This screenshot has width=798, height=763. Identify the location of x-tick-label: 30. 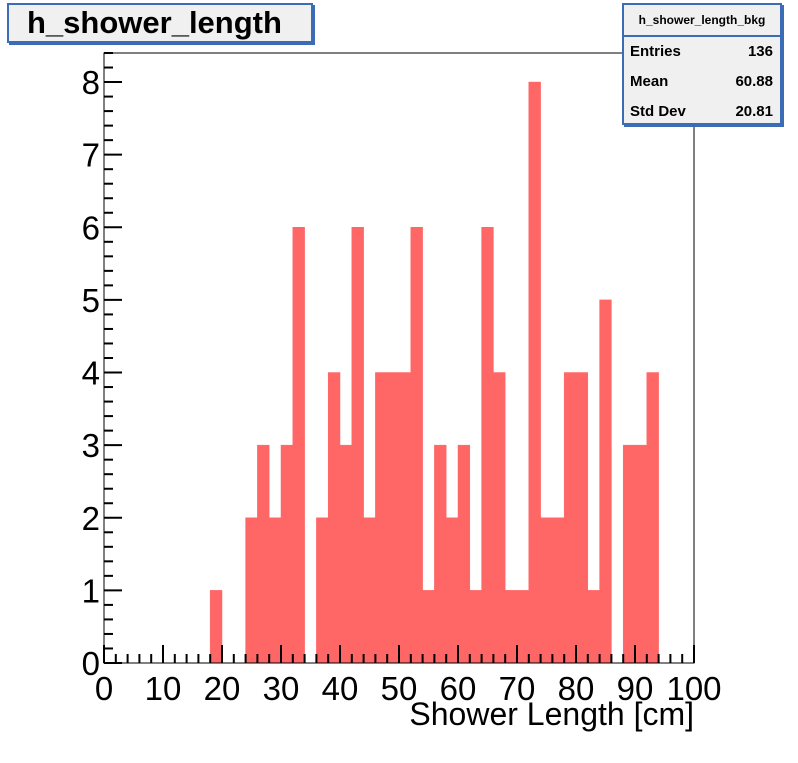
(281, 688).